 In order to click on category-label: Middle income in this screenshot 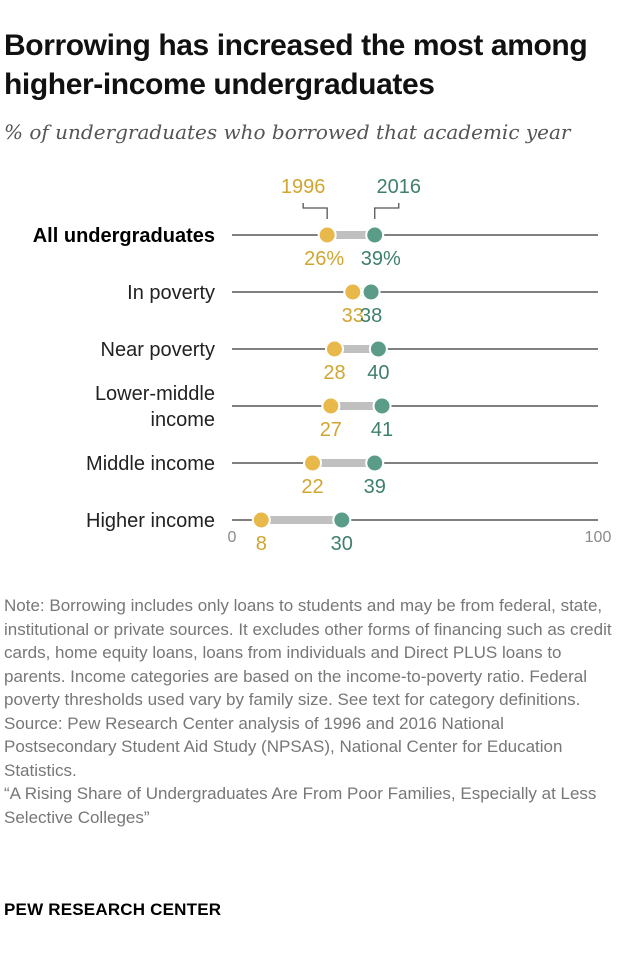, I will do `click(150, 464)`.